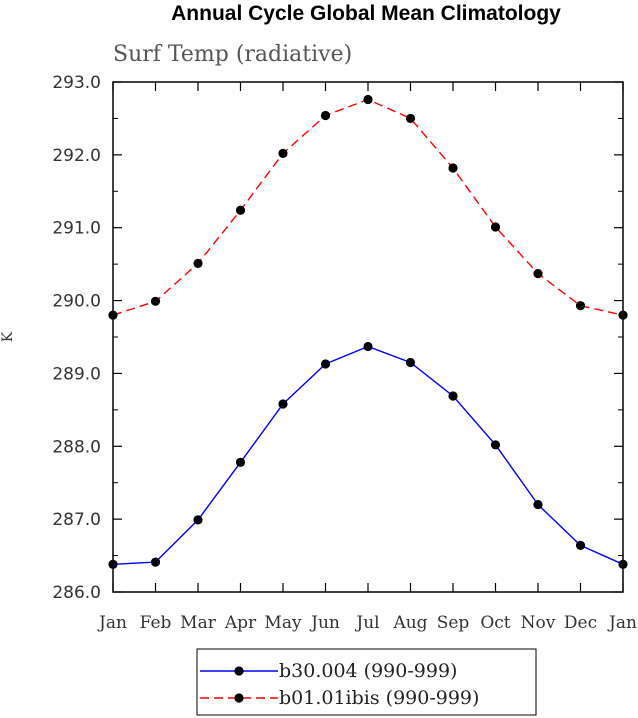 This screenshot has width=638, height=718. What do you see at coordinates (76, 447) in the screenshot?
I see `y-tick-label: 288.0` at bounding box center [76, 447].